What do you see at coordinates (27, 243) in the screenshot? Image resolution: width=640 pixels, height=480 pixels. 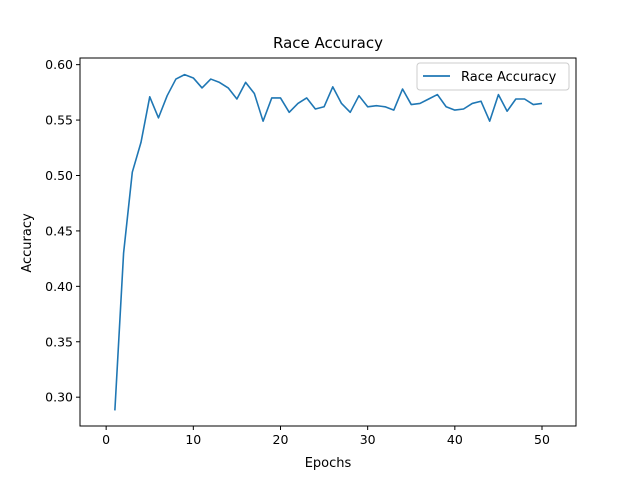 I see `y-axis-label: Accuracy` at bounding box center [27, 243].